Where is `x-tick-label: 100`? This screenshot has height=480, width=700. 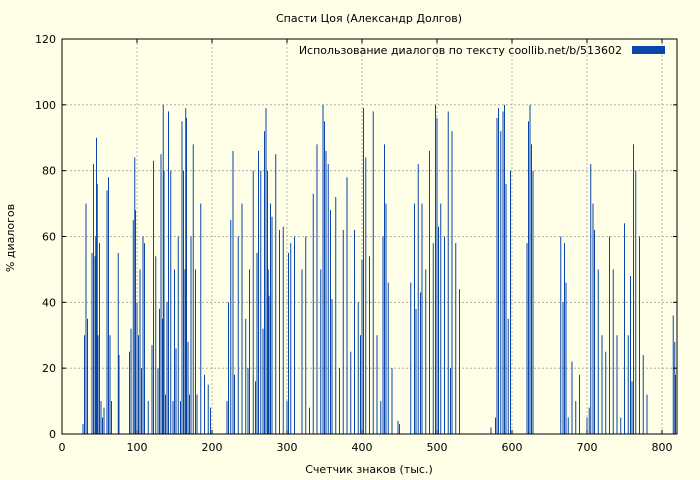
x-tick-label: 100 is located at coordinates (137, 447).